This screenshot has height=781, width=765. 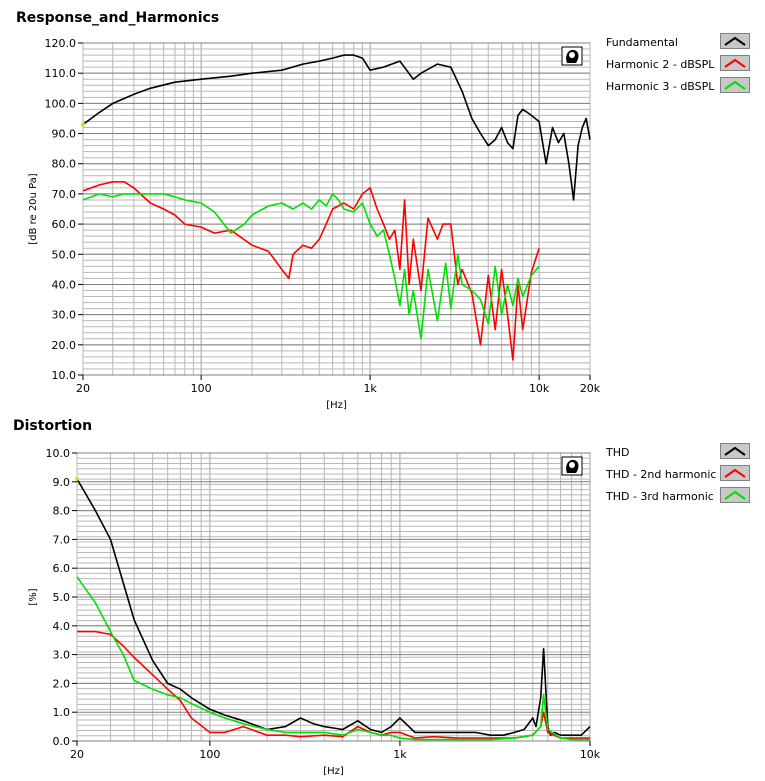 What do you see at coordinates (33, 208) in the screenshot?
I see `y-axis-label: [dB re 20u Pa]` at bounding box center [33, 208].